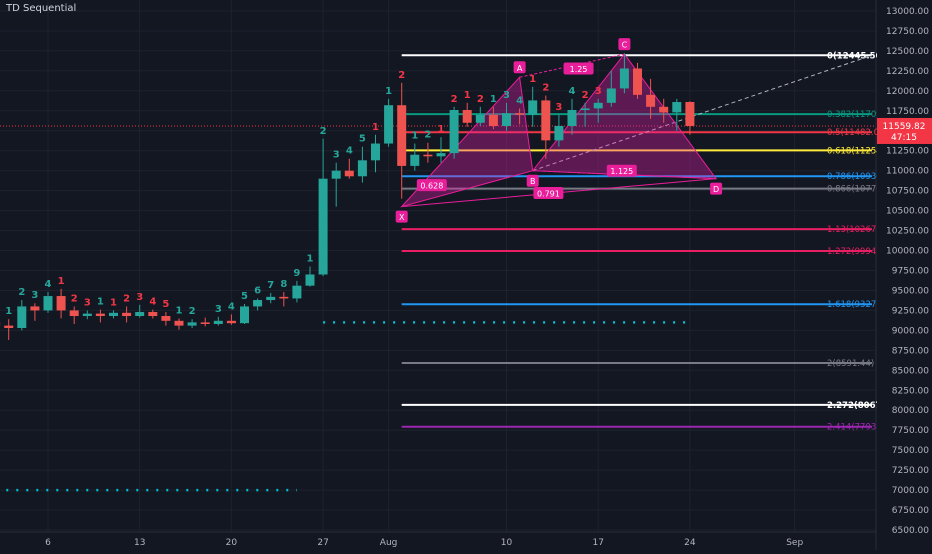  I want to click on y-tick-label: 12500.00, so click(907, 52).